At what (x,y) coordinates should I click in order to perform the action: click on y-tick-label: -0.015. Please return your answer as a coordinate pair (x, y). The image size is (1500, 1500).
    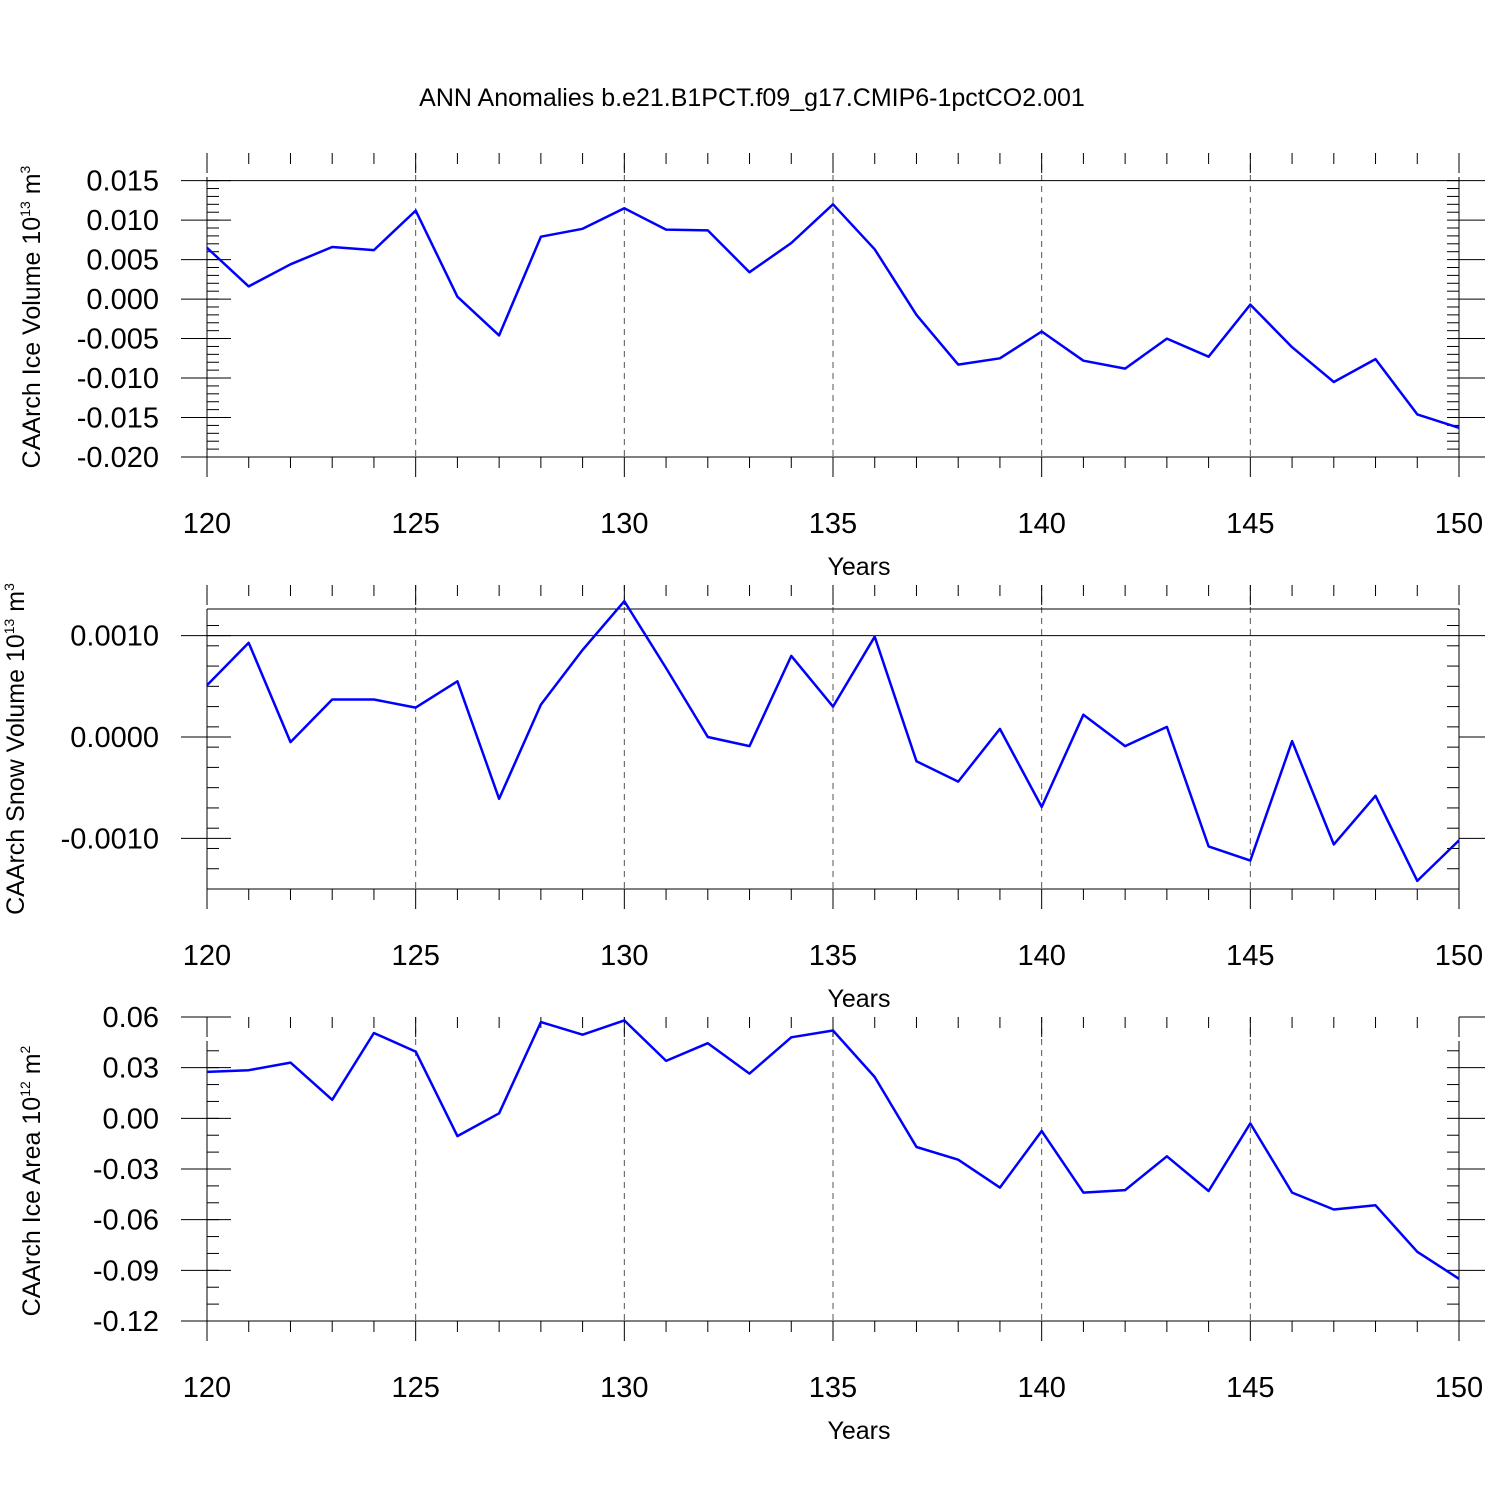
    Looking at the image, I should click on (118, 419).